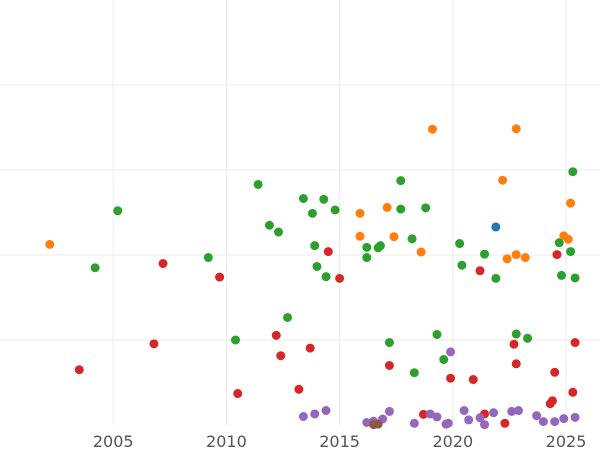  Describe the element at coordinates (452, 441) in the screenshot. I see `x-tick-label: 2020` at that location.